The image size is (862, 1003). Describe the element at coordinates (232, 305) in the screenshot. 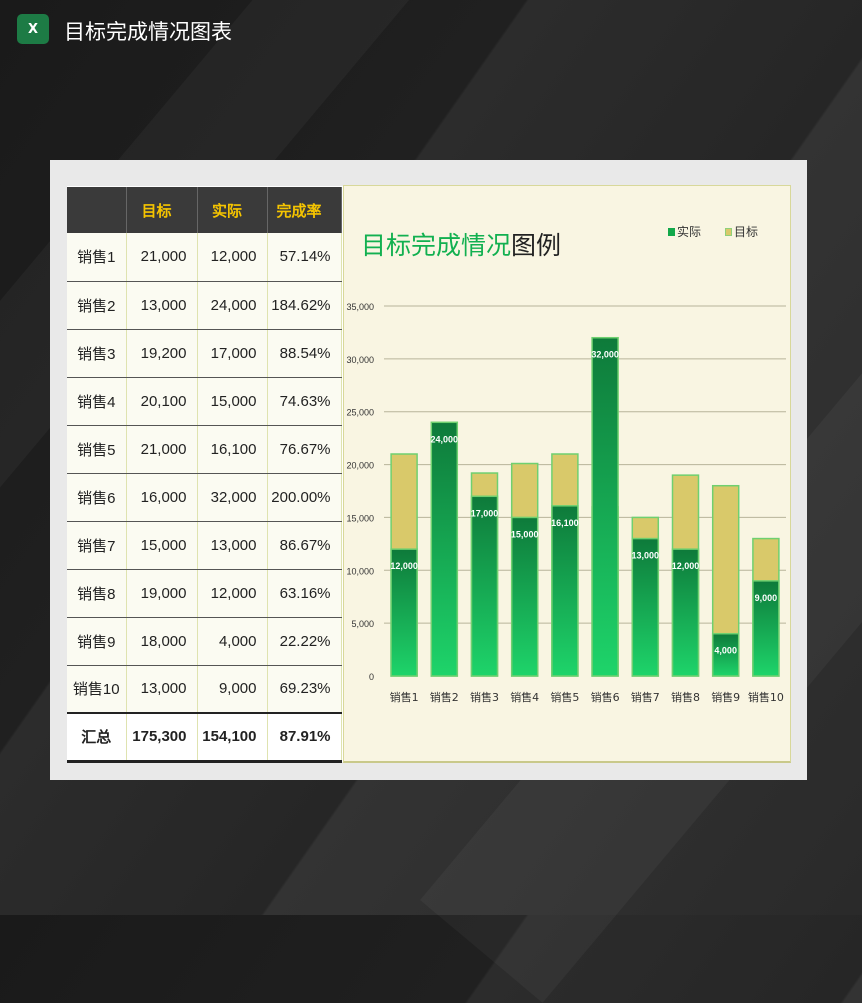

I see `table-cell: 24,000` at that location.